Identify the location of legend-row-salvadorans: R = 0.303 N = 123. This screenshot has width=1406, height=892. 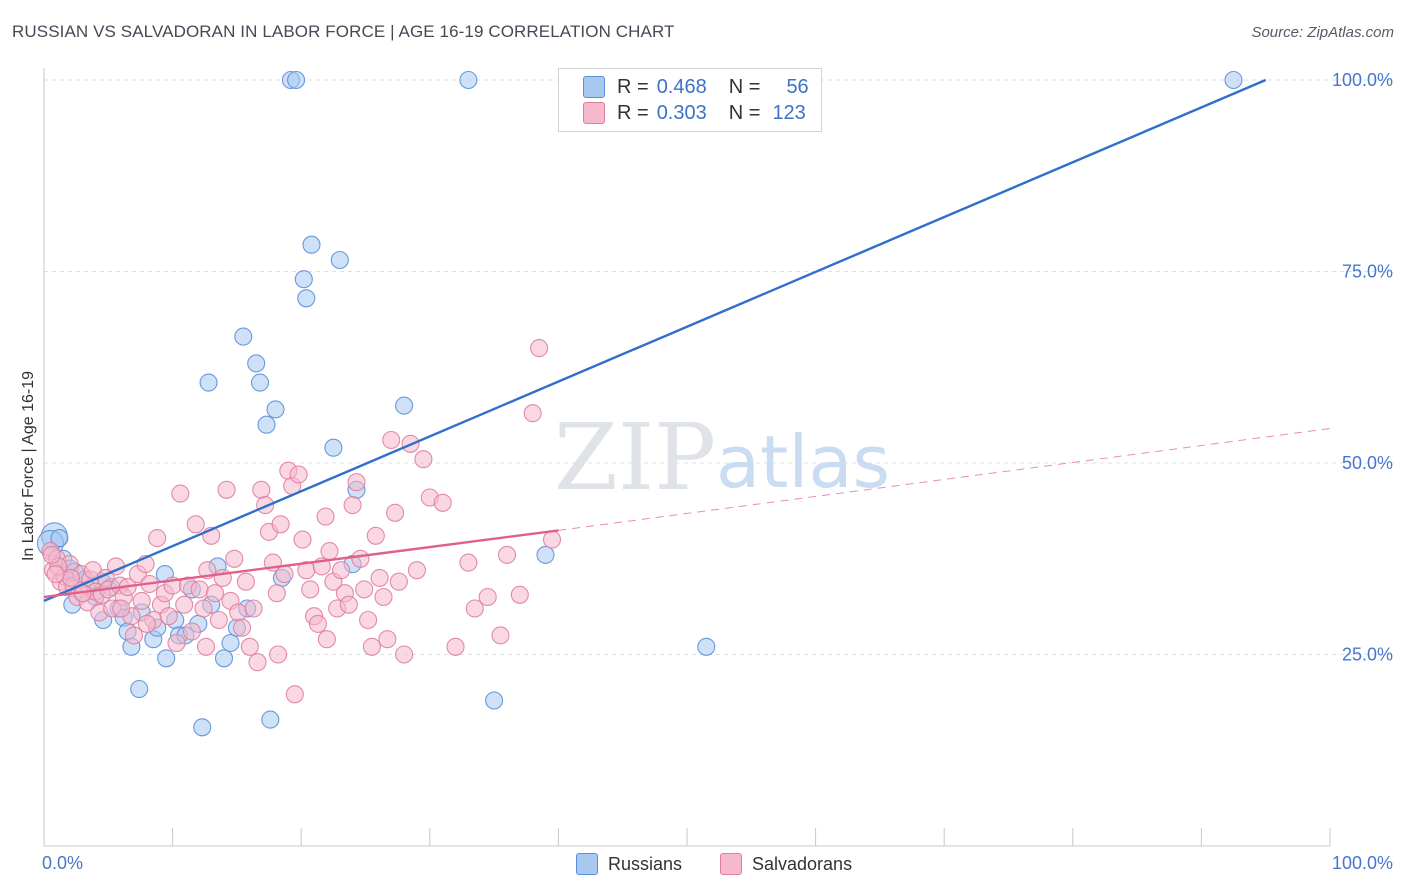
(694, 113).